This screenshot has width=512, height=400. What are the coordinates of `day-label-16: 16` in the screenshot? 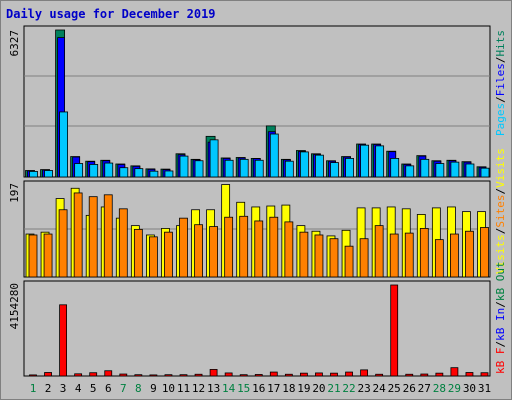 It's located at (258, 388).